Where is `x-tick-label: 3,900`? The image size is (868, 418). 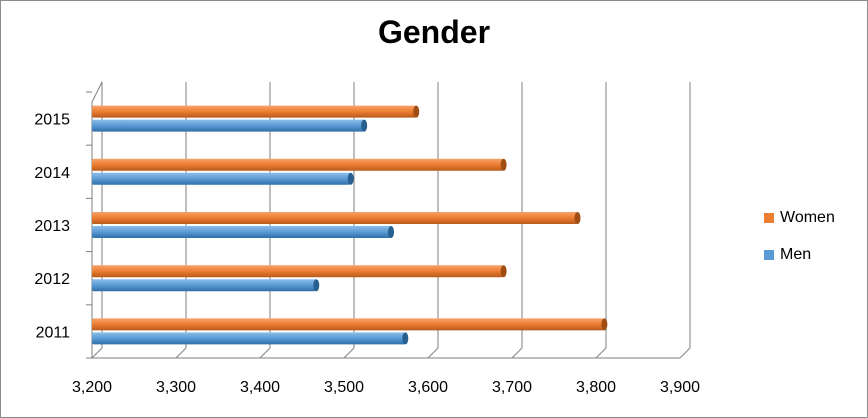 x-tick-label: 3,900 is located at coordinates (680, 387).